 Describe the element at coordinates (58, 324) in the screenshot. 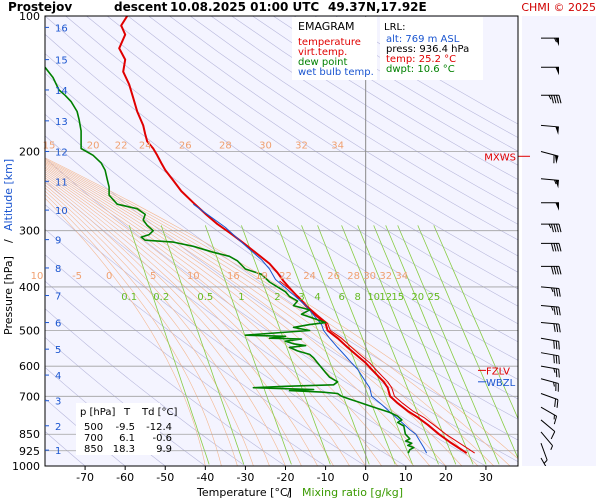

I see `altitude-tick-label: 6` at that location.